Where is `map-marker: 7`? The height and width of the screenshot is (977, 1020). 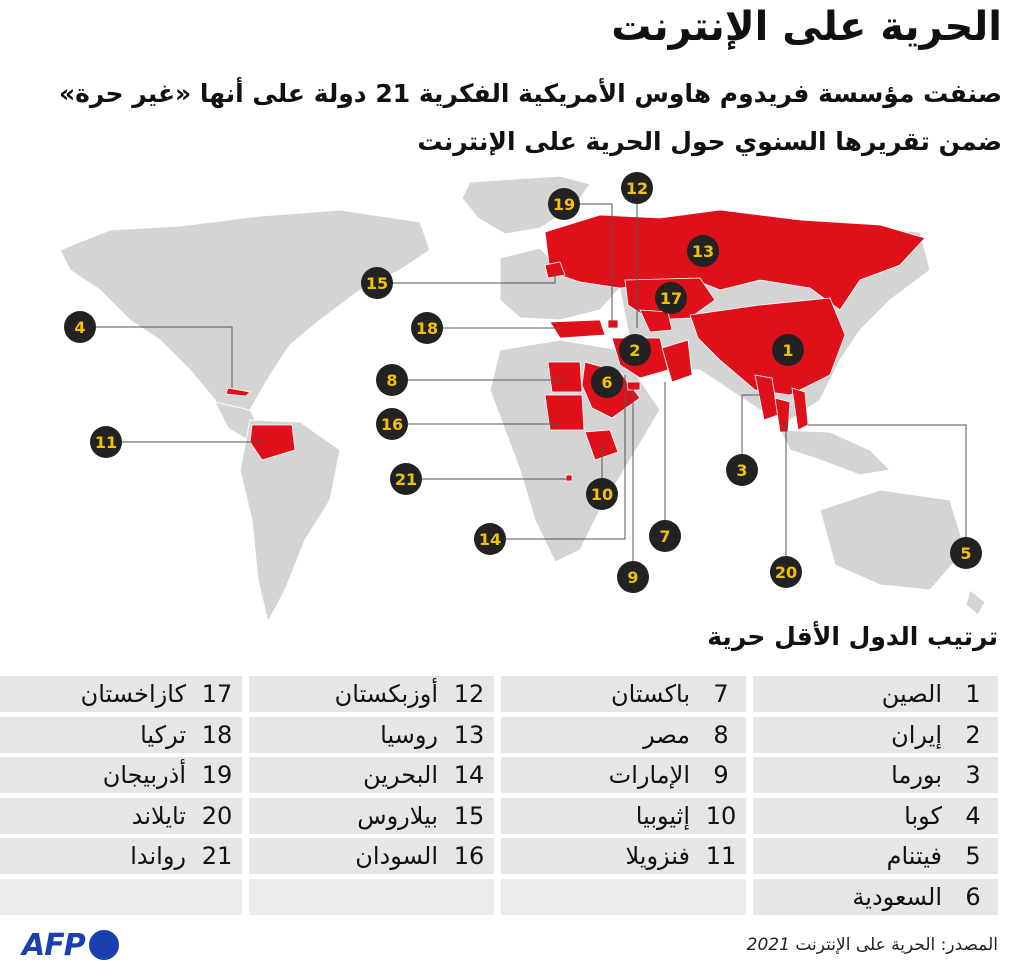 map-marker: 7 is located at coordinates (665, 536).